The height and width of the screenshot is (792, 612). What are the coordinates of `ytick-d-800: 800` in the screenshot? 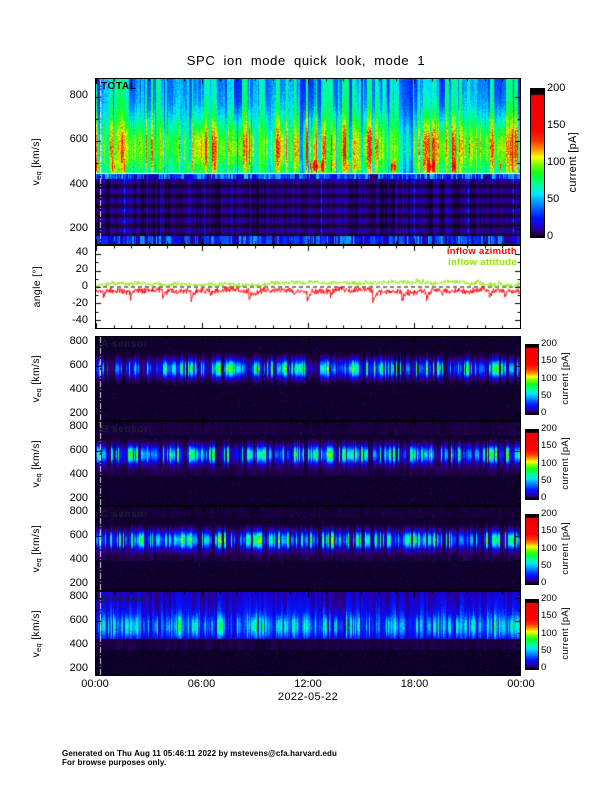 It's located at (78, 595).